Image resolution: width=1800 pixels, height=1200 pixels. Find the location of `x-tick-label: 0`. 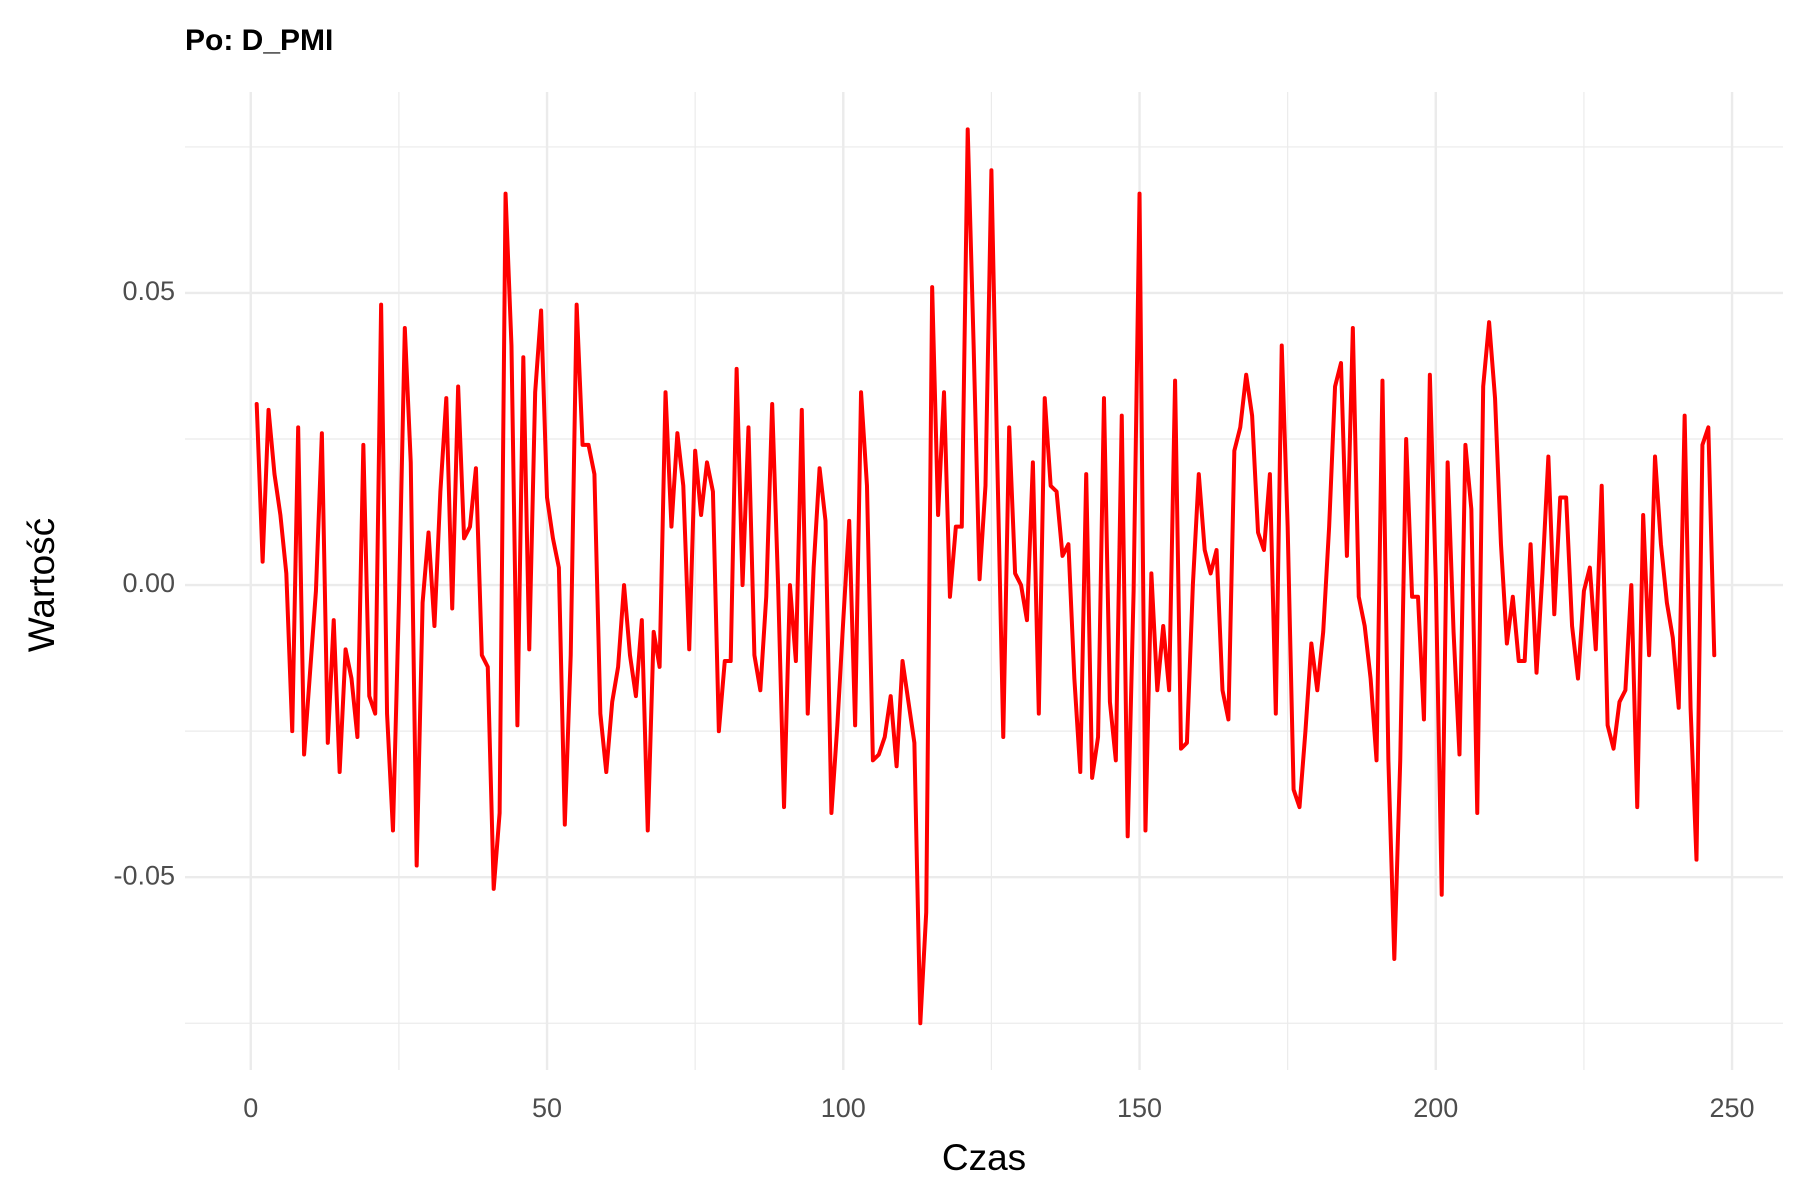

x-tick-label: 0 is located at coordinates (250, 1108).